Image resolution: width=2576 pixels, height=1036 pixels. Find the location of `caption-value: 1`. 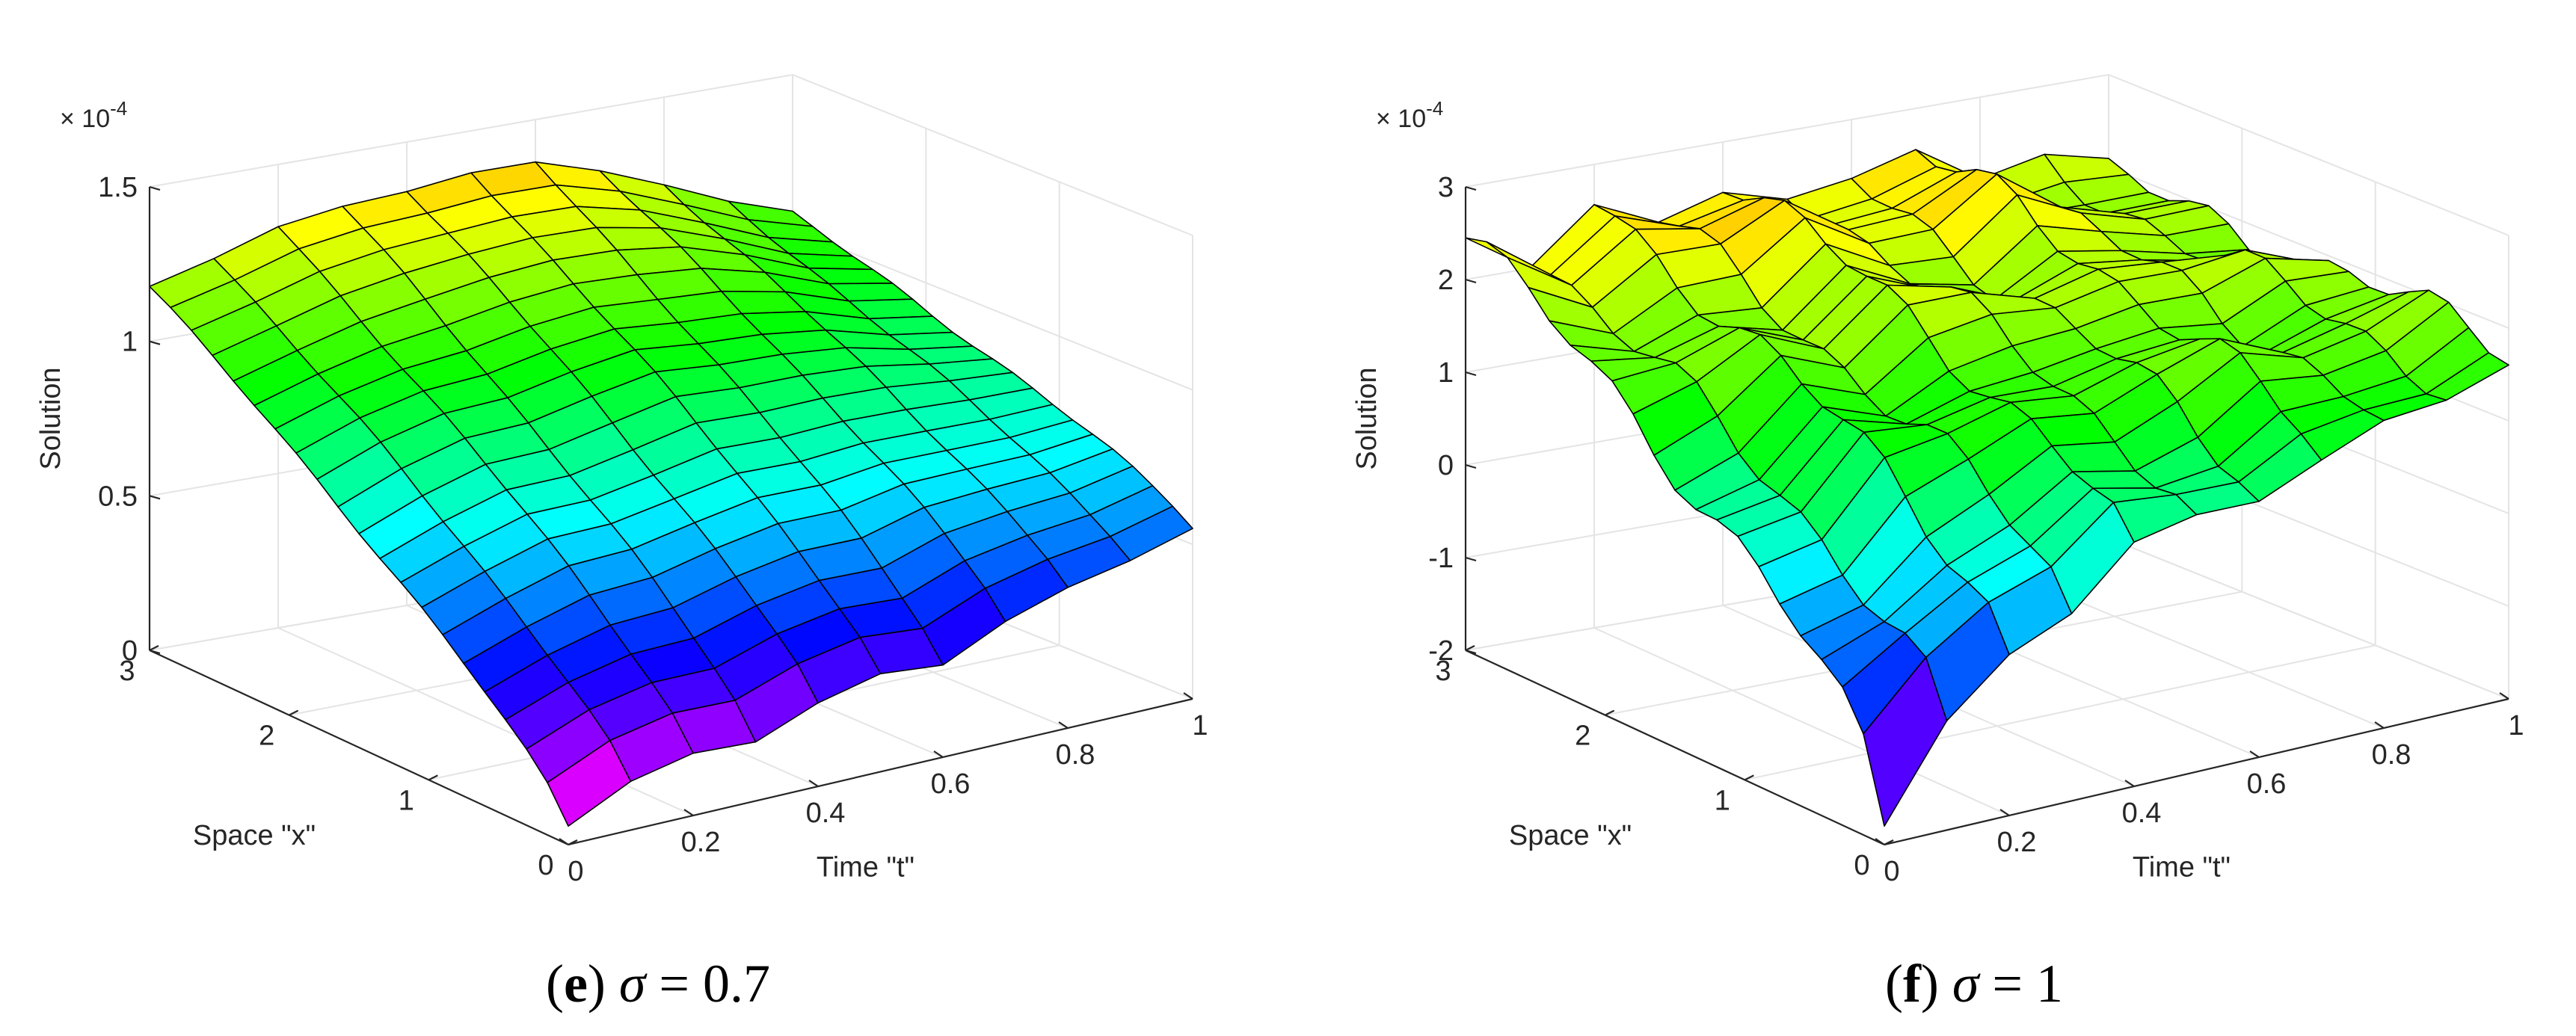

caption-value: 1 is located at coordinates (2049, 984).